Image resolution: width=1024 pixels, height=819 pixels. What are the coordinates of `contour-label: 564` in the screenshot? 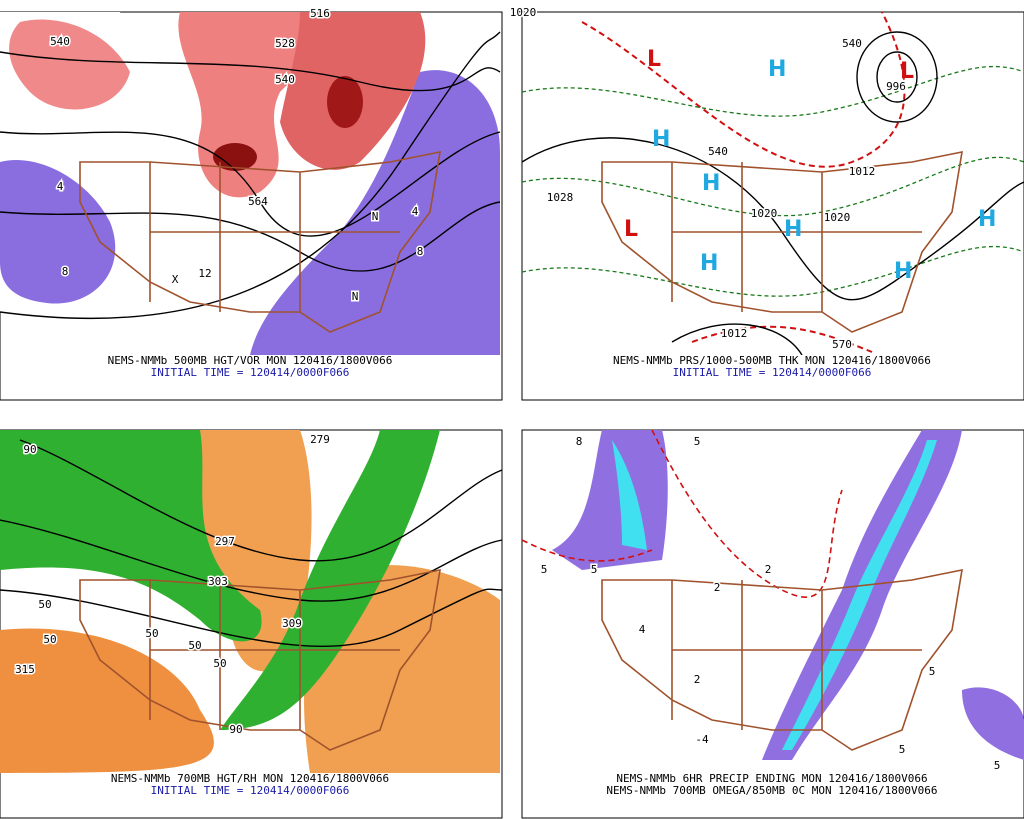 It's located at (258, 201).